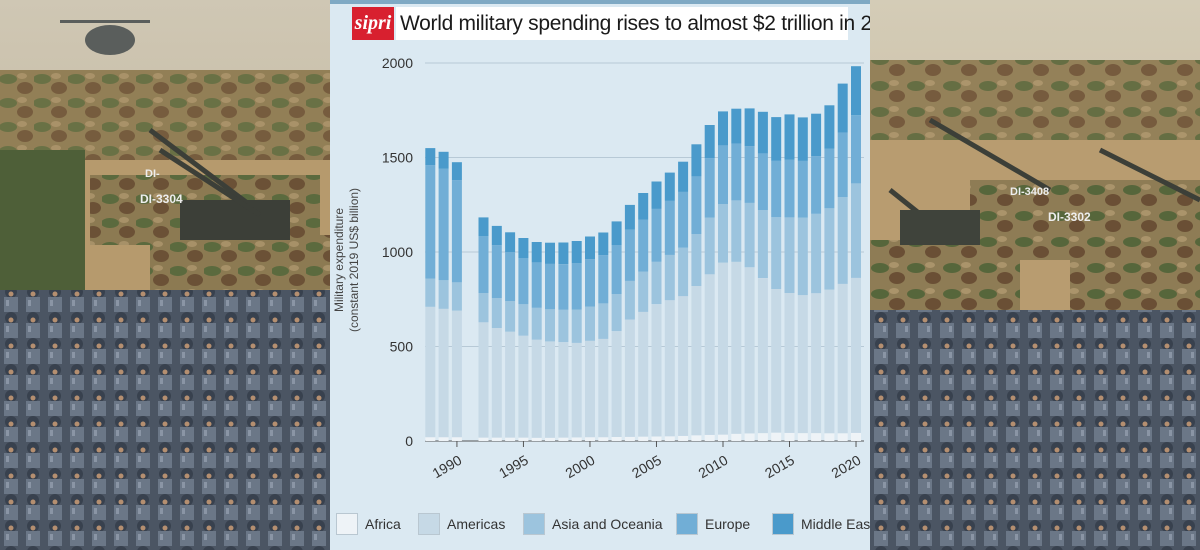  Describe the element at coordinates (656, 283) in the screenshot. I see `bar-2005-asia-and-oceania` at that location.